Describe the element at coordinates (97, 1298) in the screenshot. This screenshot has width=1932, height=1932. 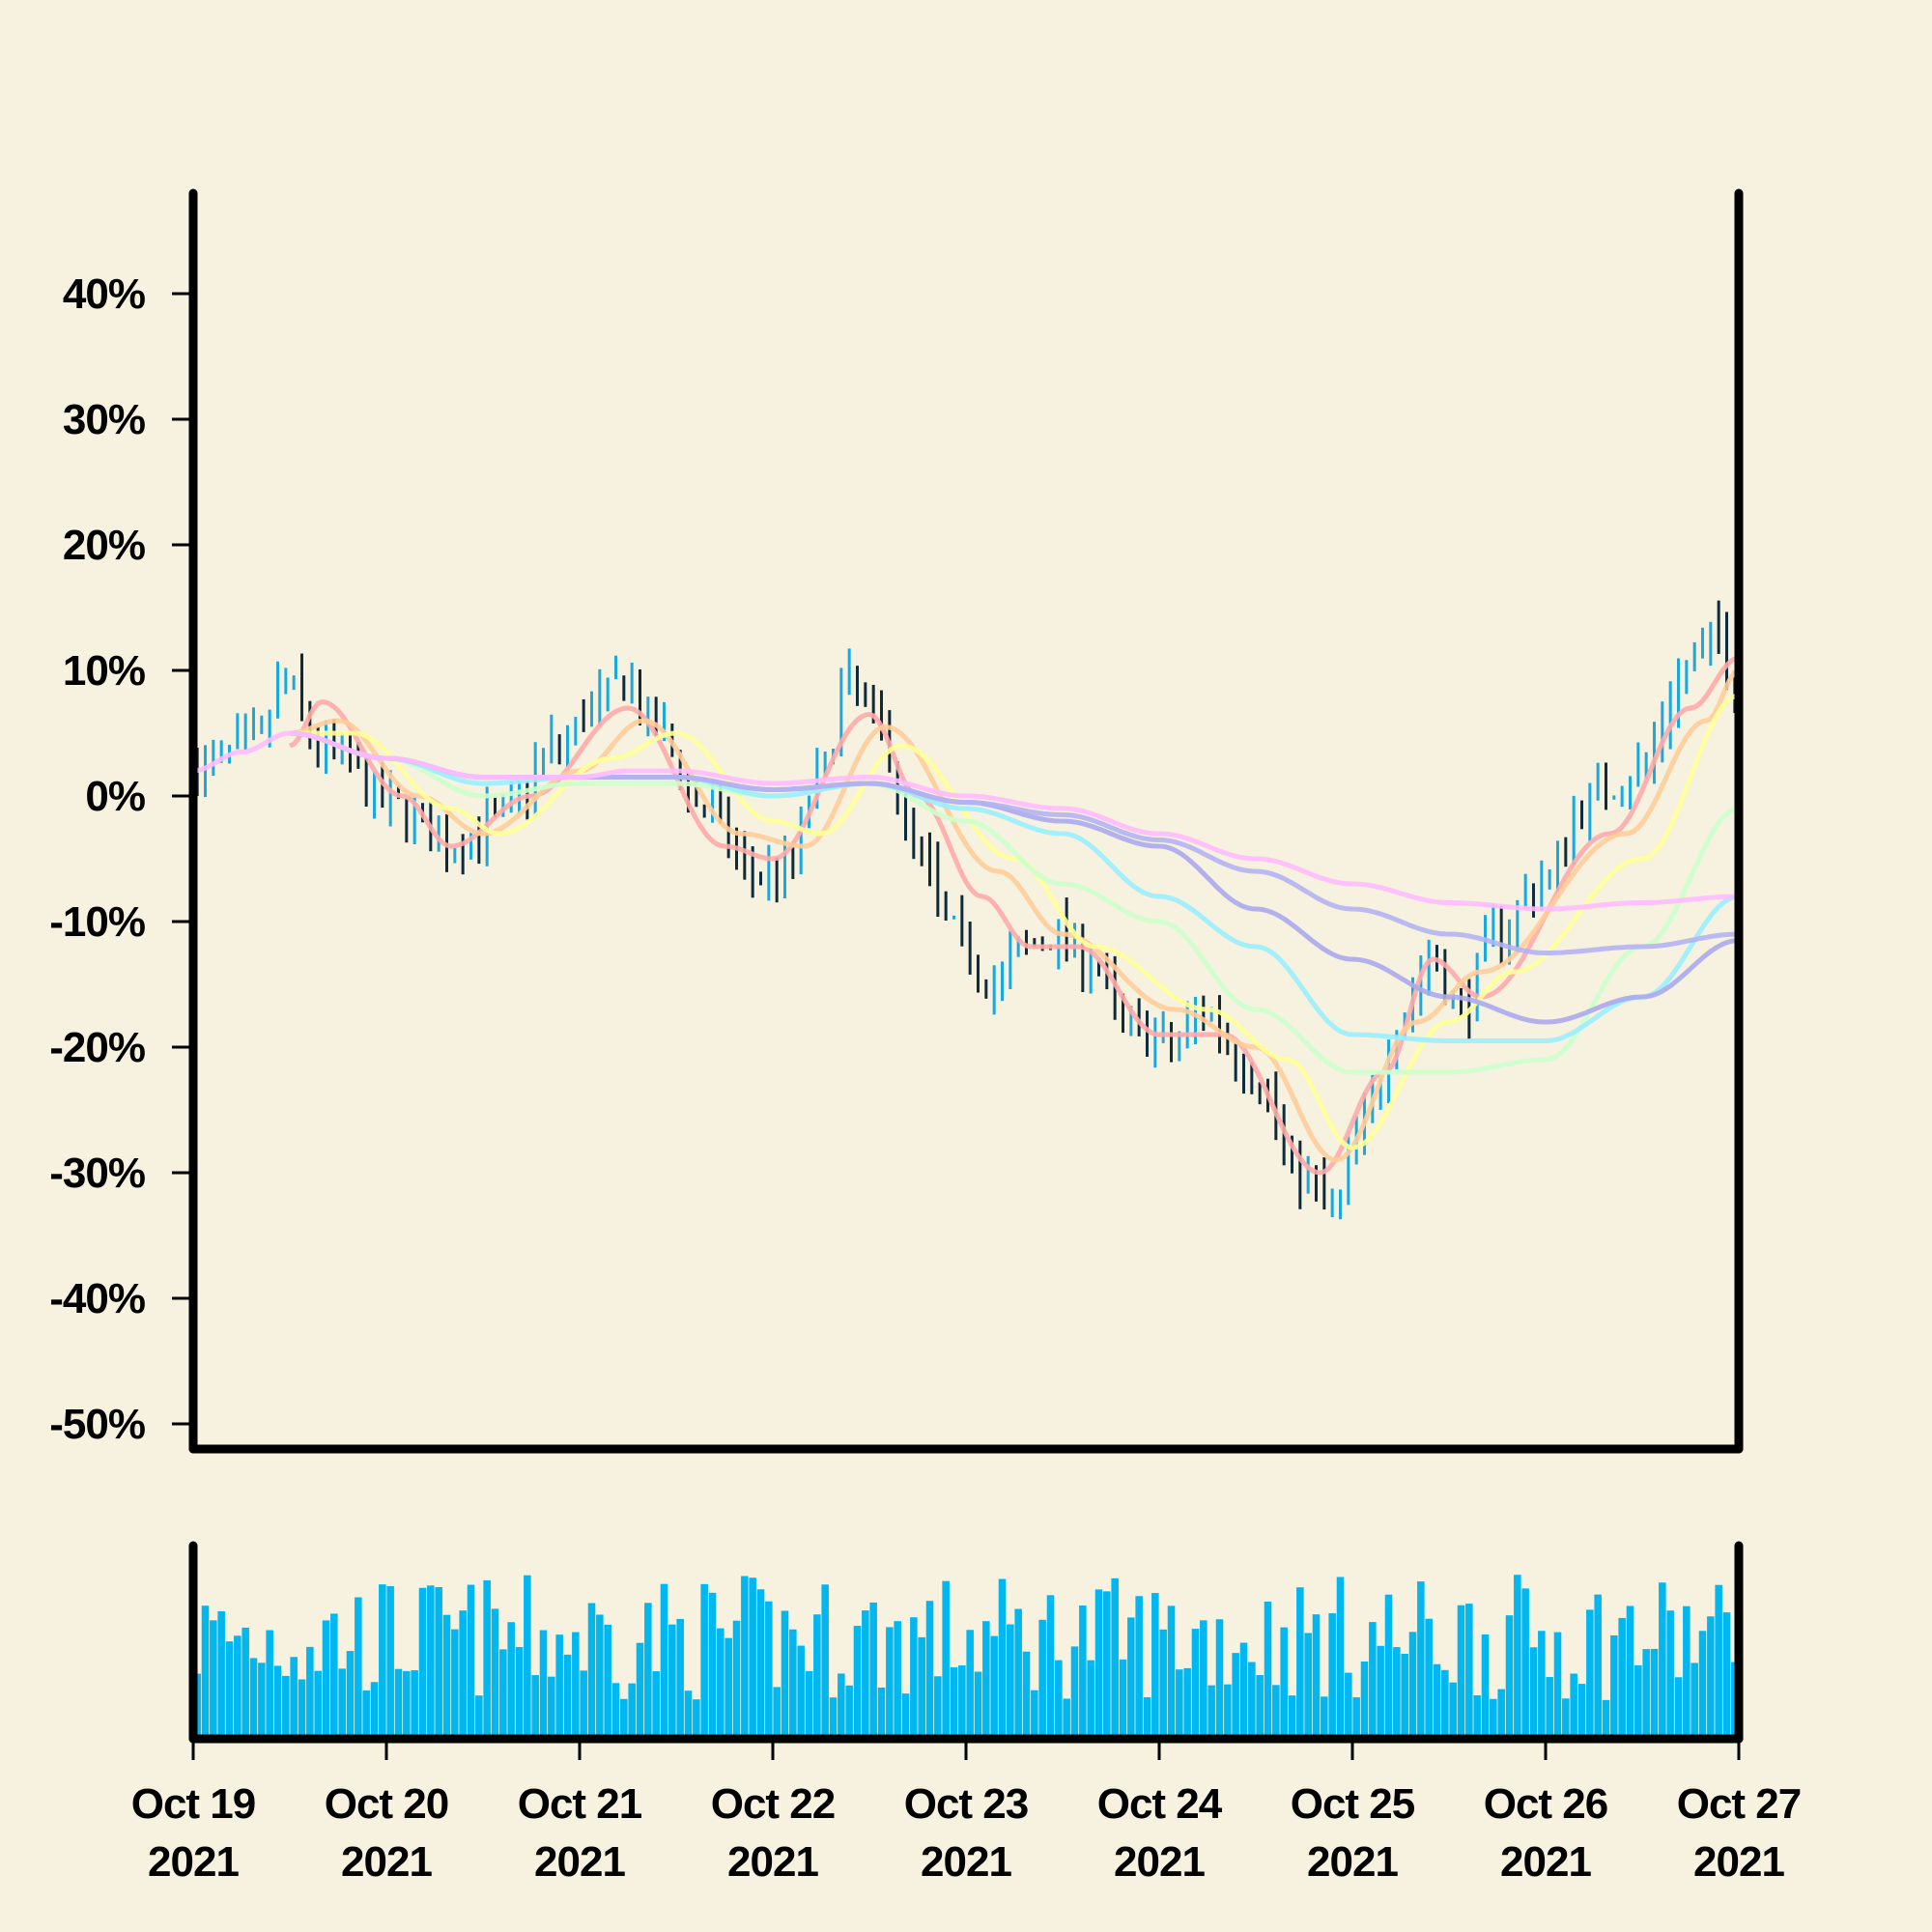
I see `y-tick-label: -40%` at that location.